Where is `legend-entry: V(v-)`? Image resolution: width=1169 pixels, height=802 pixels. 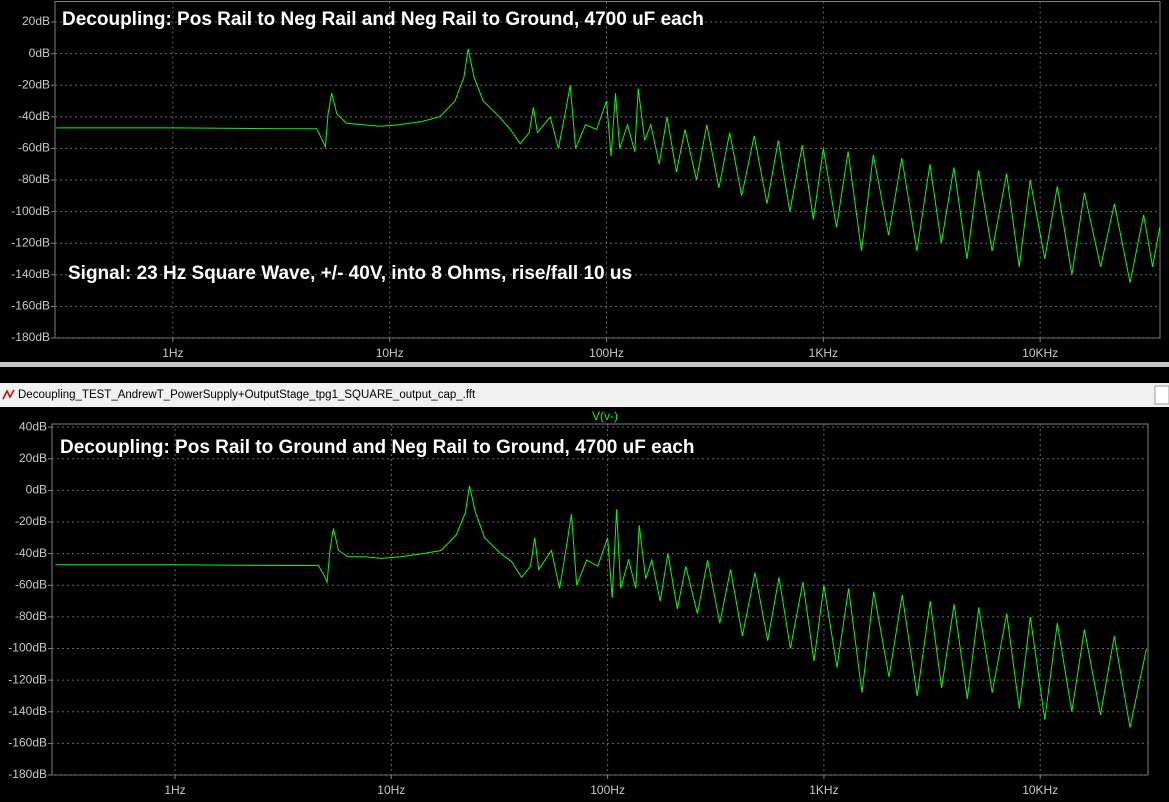 legend-entry: V(v-) is located at coordinates (605, 416).